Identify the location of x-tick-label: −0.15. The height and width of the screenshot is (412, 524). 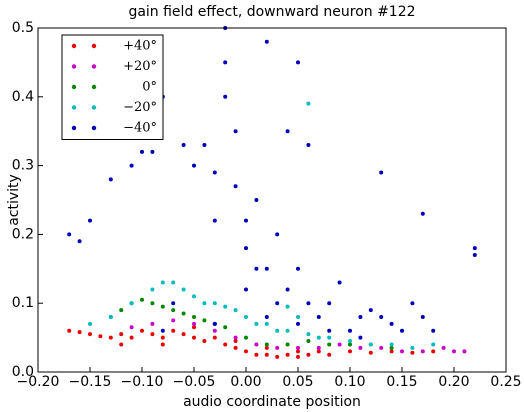
(90, 382).